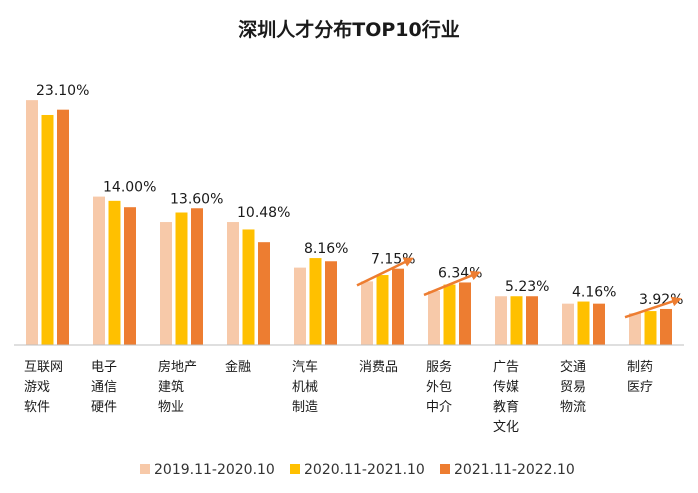 This screenshot has height=493, width=698. Describe the element at coordinates (594, 293) in the screenshot. I see `data-label-9: 4.16%` at that location.